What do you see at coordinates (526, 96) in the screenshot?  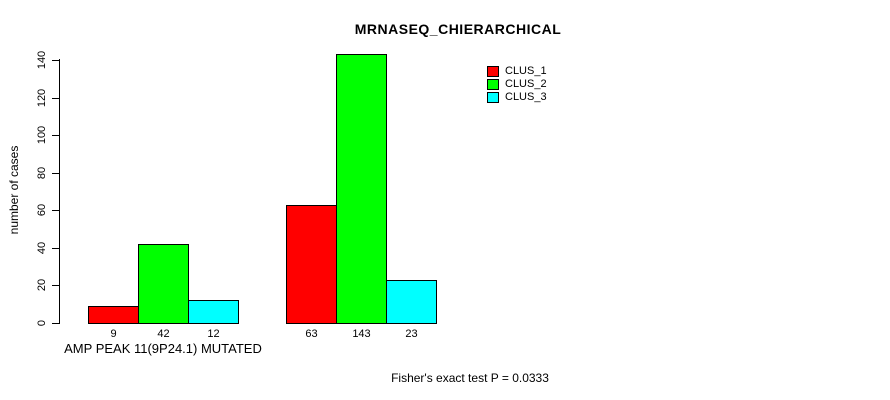 I see `legend-label: CLUS_3` at bounding box center [526, 96].